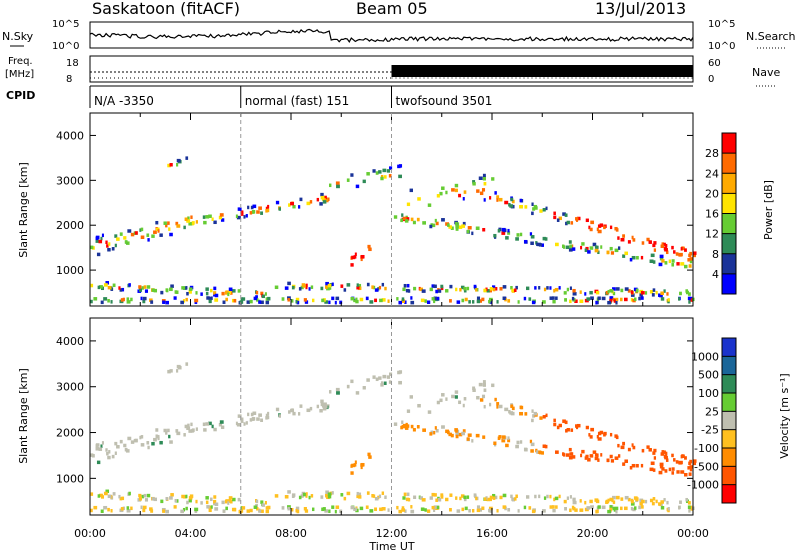 The height and width of the screenshot is (554, 800). Describe the element at coordinates (291, 533) in the screenshot. I see `x-tick-label: 08:00` at that location.